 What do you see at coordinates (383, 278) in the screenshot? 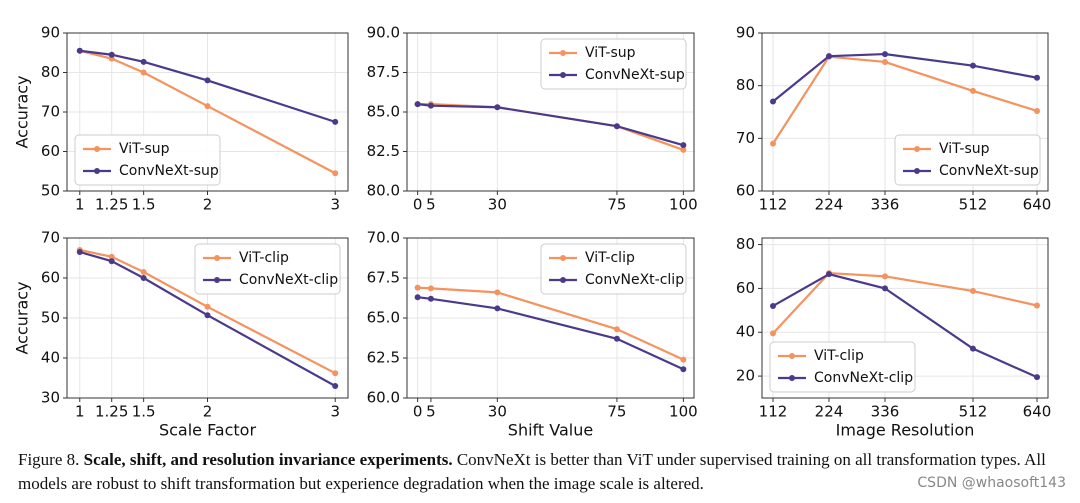
I see `y-tick-label: 67.5` at bounding box center [383, 278].